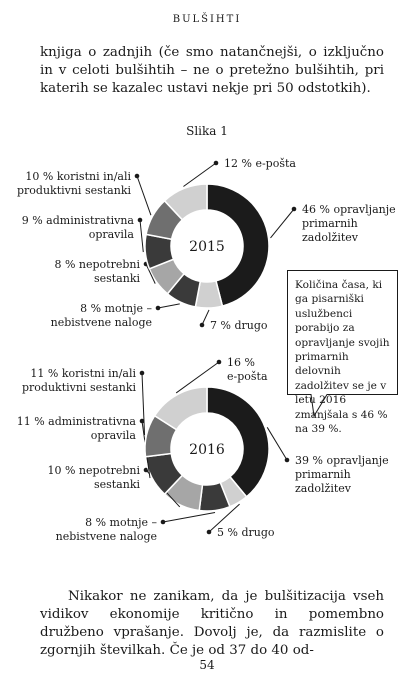  What do you see at coordinates (97, 271) in the screenshot?
I see `segment-label: 8 % nepotrebni sestanki` at bounding box center [97, 271].